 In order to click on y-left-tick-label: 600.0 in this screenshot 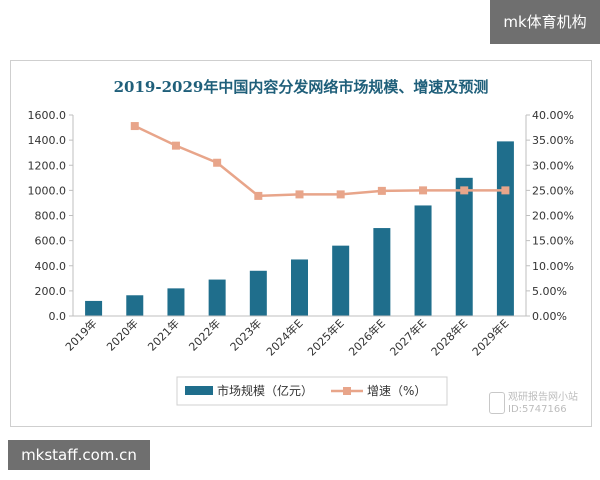, I will do `click(51, 241)`.